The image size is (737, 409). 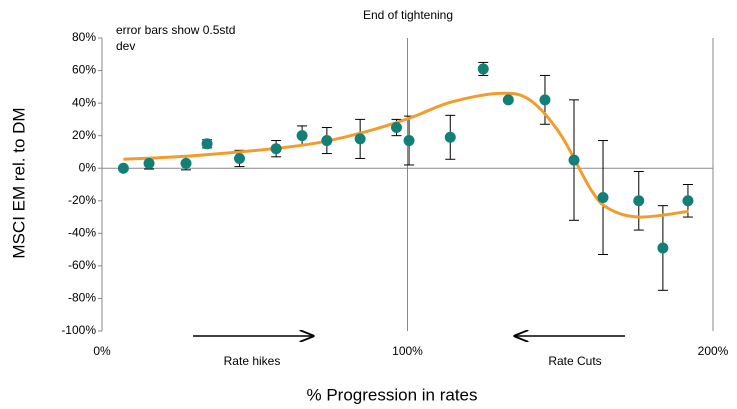 What do you see at coordinates (82, 298) in the screenshot?
I see `y-tick-label: -80%` at bounding box center [82, 298].